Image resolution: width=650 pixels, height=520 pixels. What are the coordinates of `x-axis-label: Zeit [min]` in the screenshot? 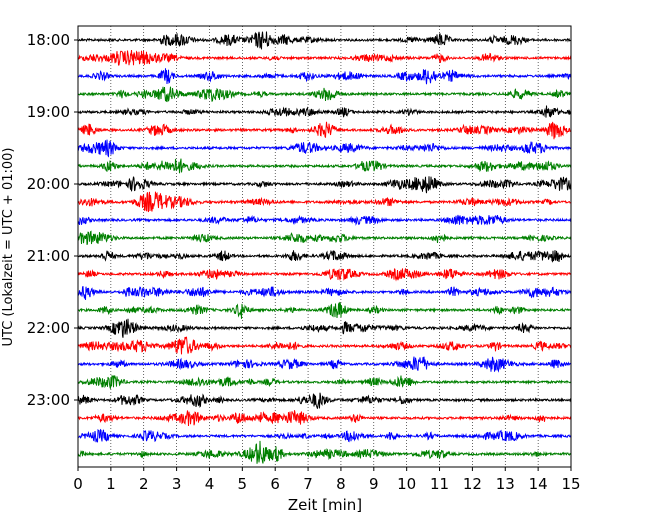 It's located at (325, 505).